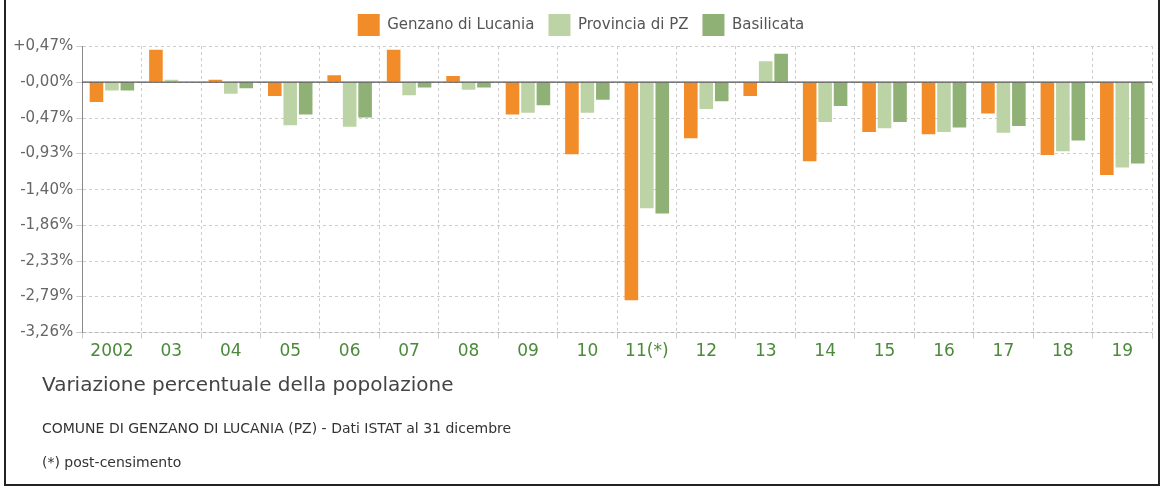 The width and height of the screenshot is (1162, 488). What do you see at coordinates (43, 44) in the screenshot?
I see `y-tick-label: +0,47%` at bounding box center [43, 44].